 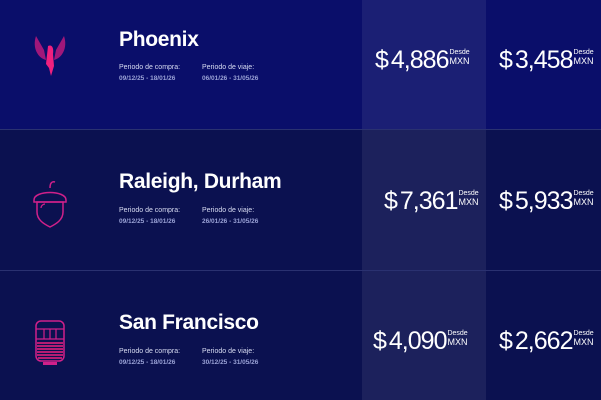 What do you see at coordinates (546, 60) in the screenshot?
I see `price-2: $3,458 Desde MXN` at bounding box center [546, 60].